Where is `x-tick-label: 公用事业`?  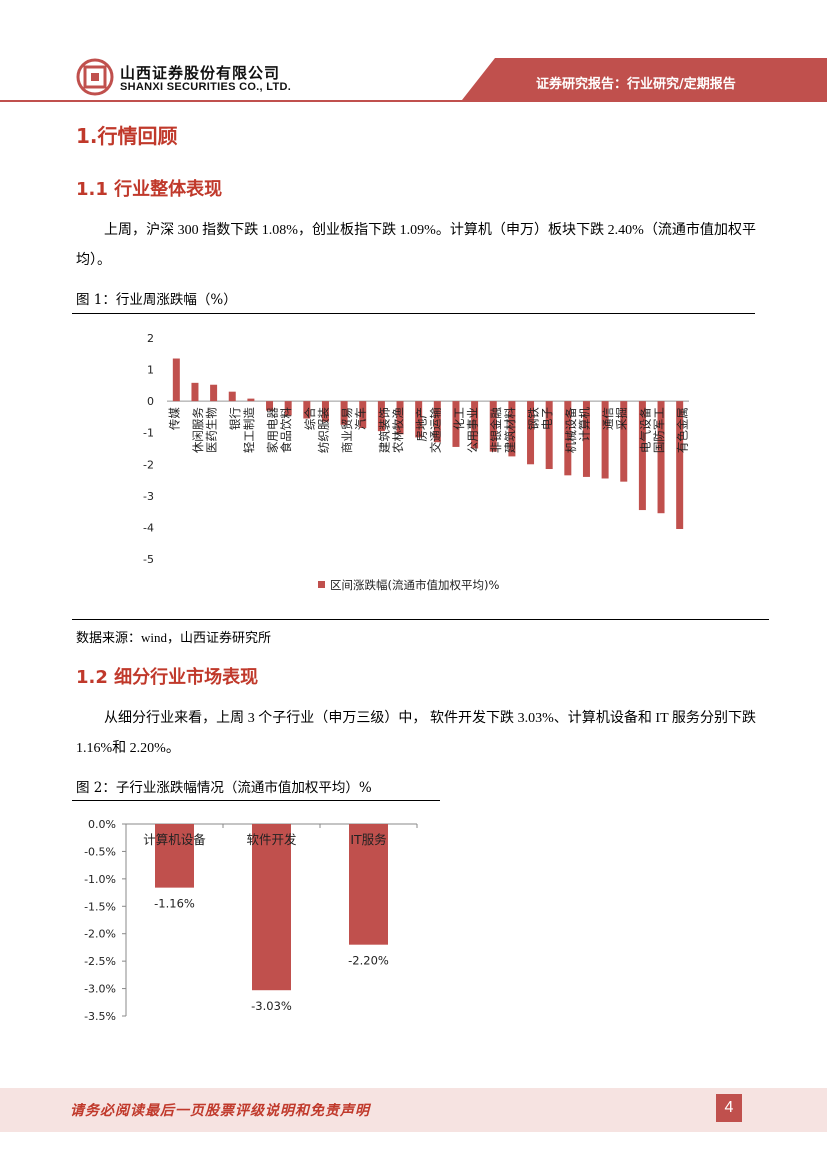 x-tick-label: 公用事业 is located at coordinates (473, 430).